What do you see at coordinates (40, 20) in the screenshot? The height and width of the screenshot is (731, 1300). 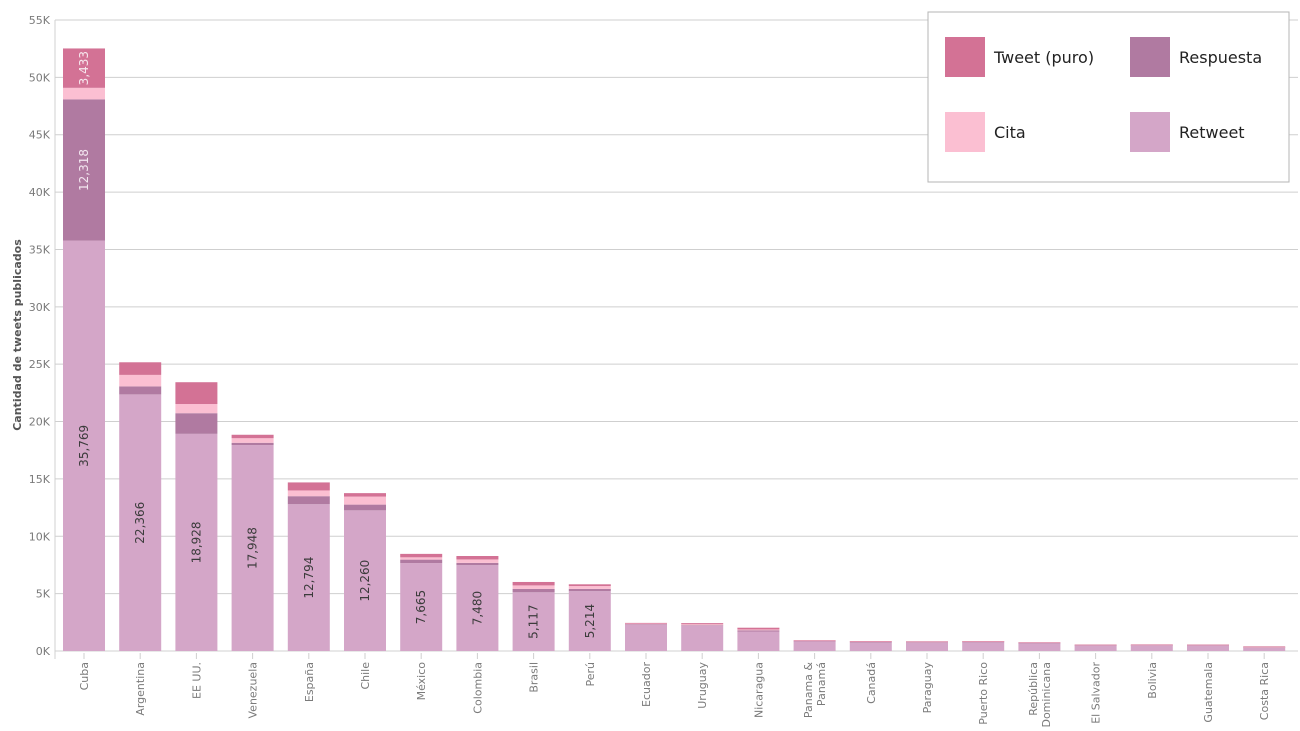 I see `y-tick-label: 55K` at bounding box center [40, 20].